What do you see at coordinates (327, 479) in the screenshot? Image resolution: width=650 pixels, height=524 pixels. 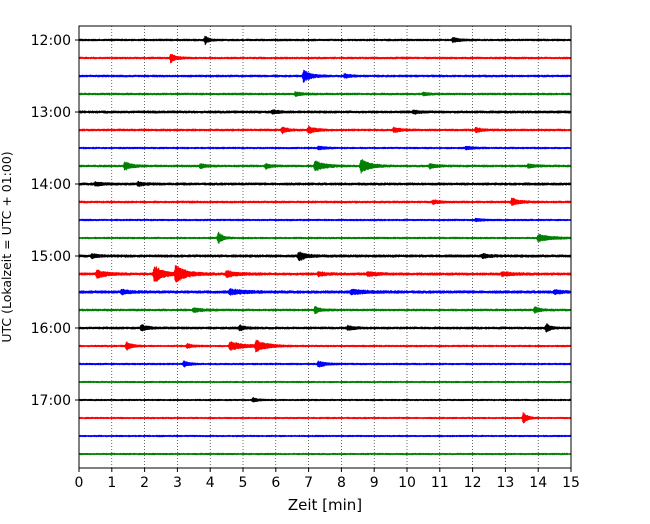 I see `x-axis-ticks: 0 1 2 3 4 5 6 7 8 9 10 11 12 13 14 15` at bounding box center [327, 479].